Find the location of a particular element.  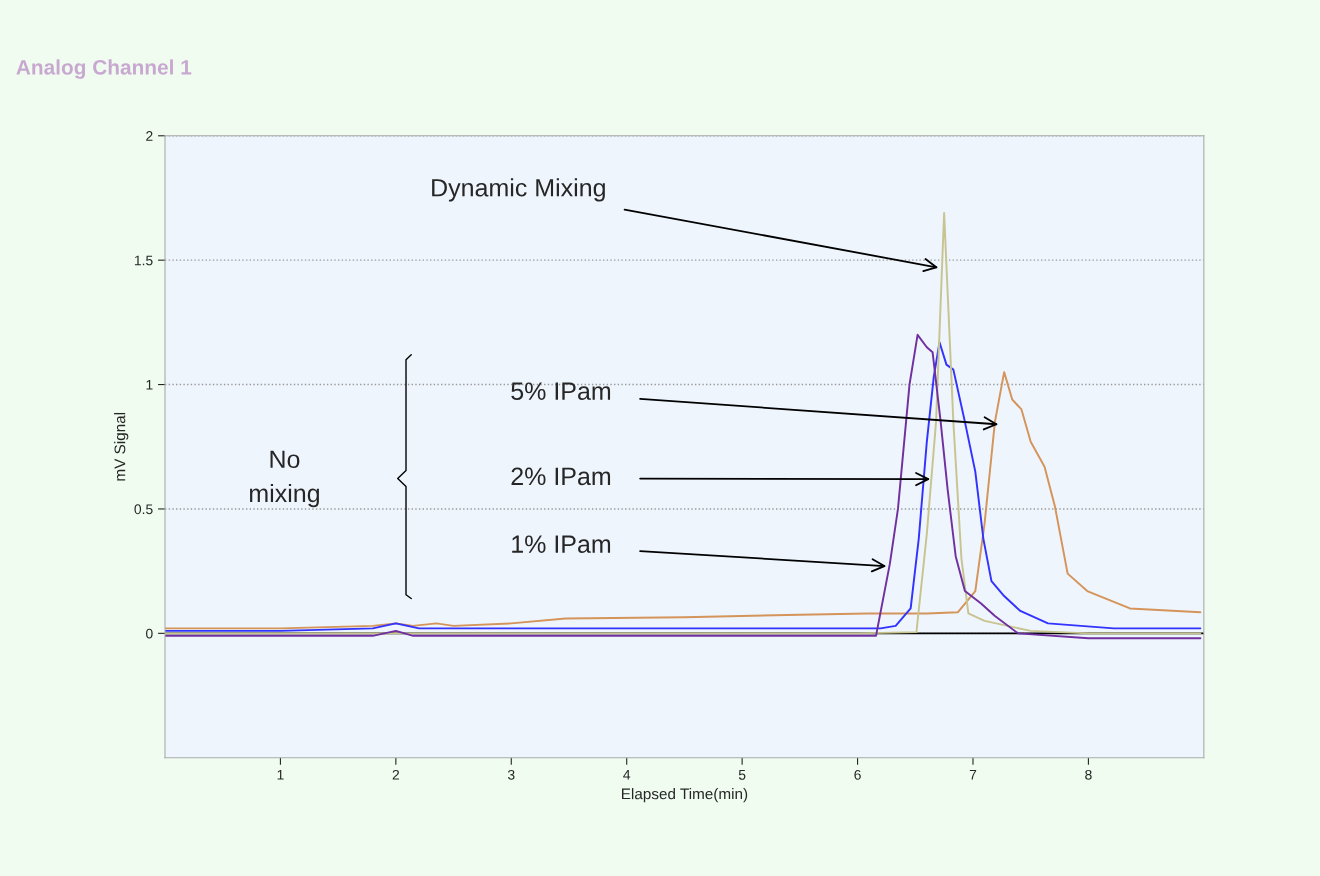

y-tick-label: 0.5 is located at coordinates (143, 509).